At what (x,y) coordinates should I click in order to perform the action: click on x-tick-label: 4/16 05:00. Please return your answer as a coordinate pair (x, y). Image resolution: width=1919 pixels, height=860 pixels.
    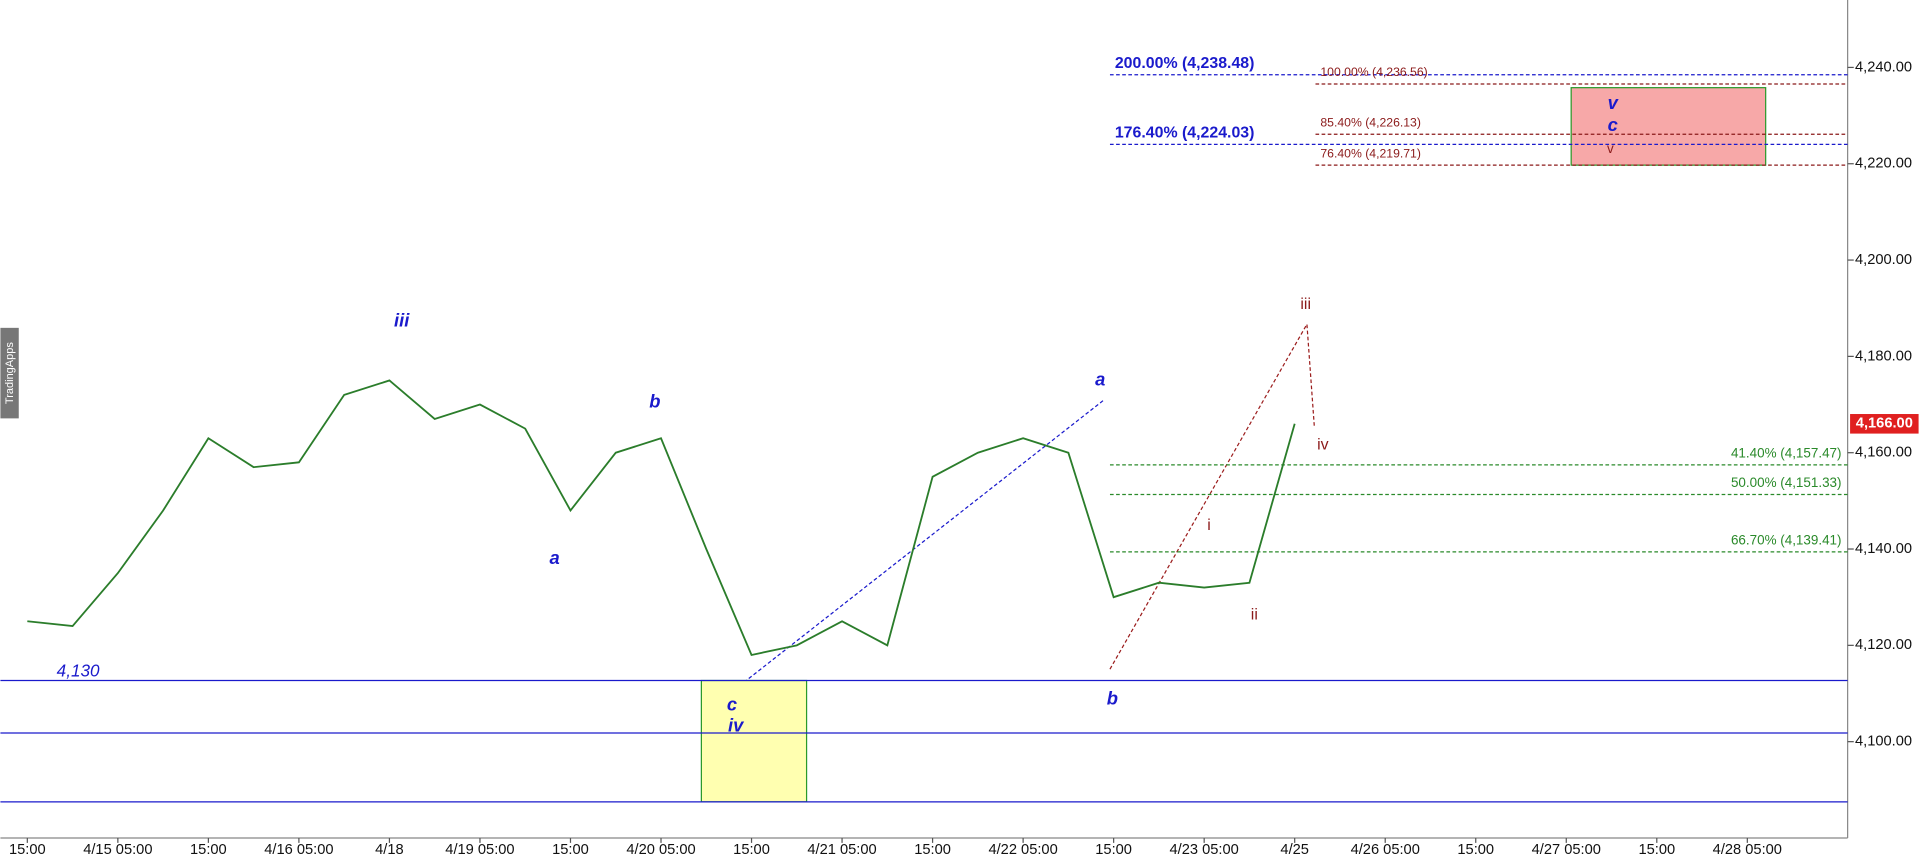
    Looking at the image, I should click on (298, 850).